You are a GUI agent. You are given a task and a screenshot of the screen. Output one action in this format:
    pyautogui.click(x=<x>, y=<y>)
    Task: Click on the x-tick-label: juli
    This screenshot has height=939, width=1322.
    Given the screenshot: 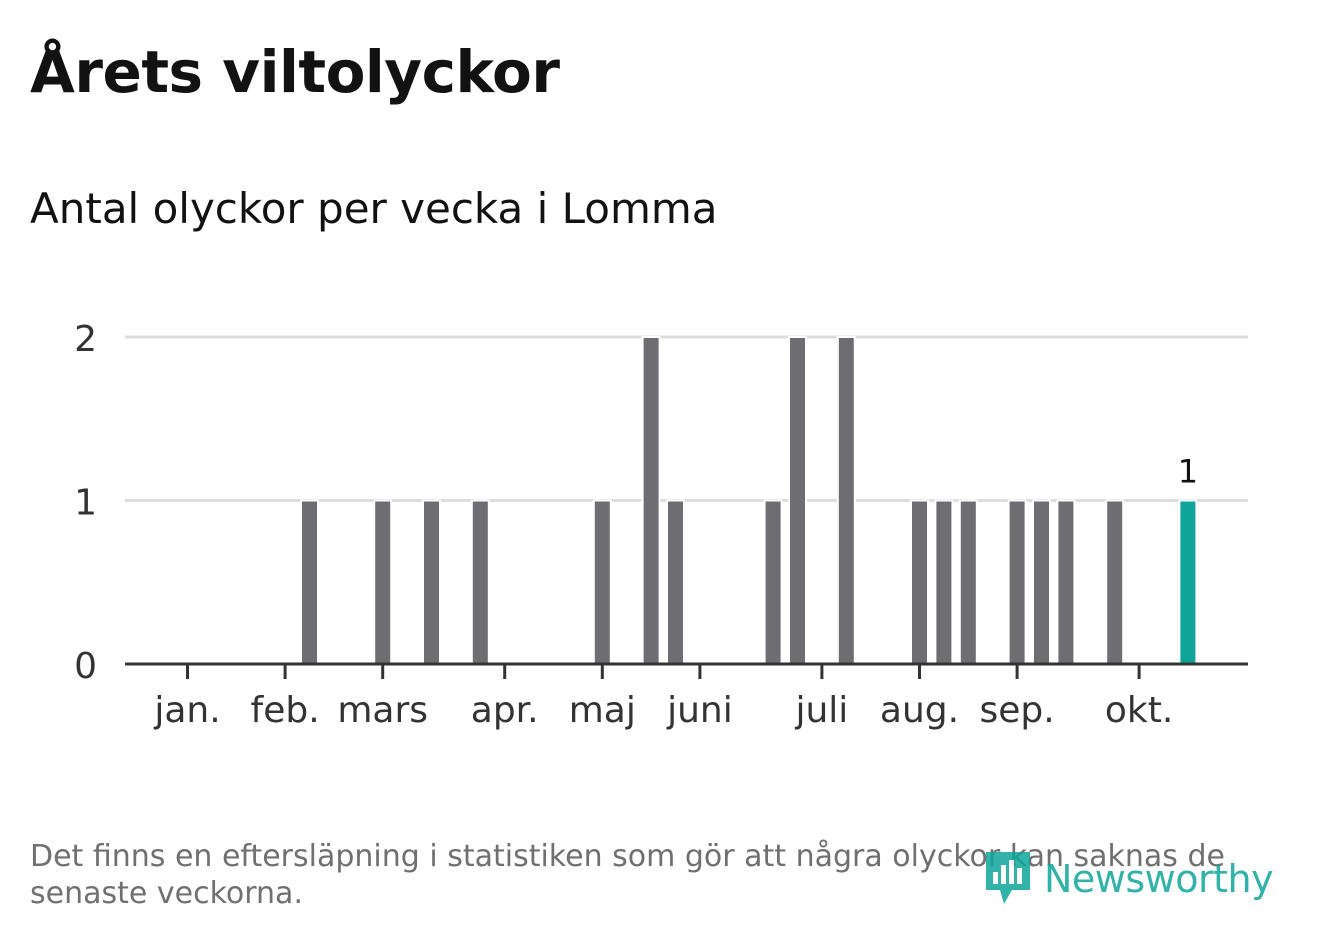 What is the action you would take?
    pyautogui.click(x=821, y=710)
    